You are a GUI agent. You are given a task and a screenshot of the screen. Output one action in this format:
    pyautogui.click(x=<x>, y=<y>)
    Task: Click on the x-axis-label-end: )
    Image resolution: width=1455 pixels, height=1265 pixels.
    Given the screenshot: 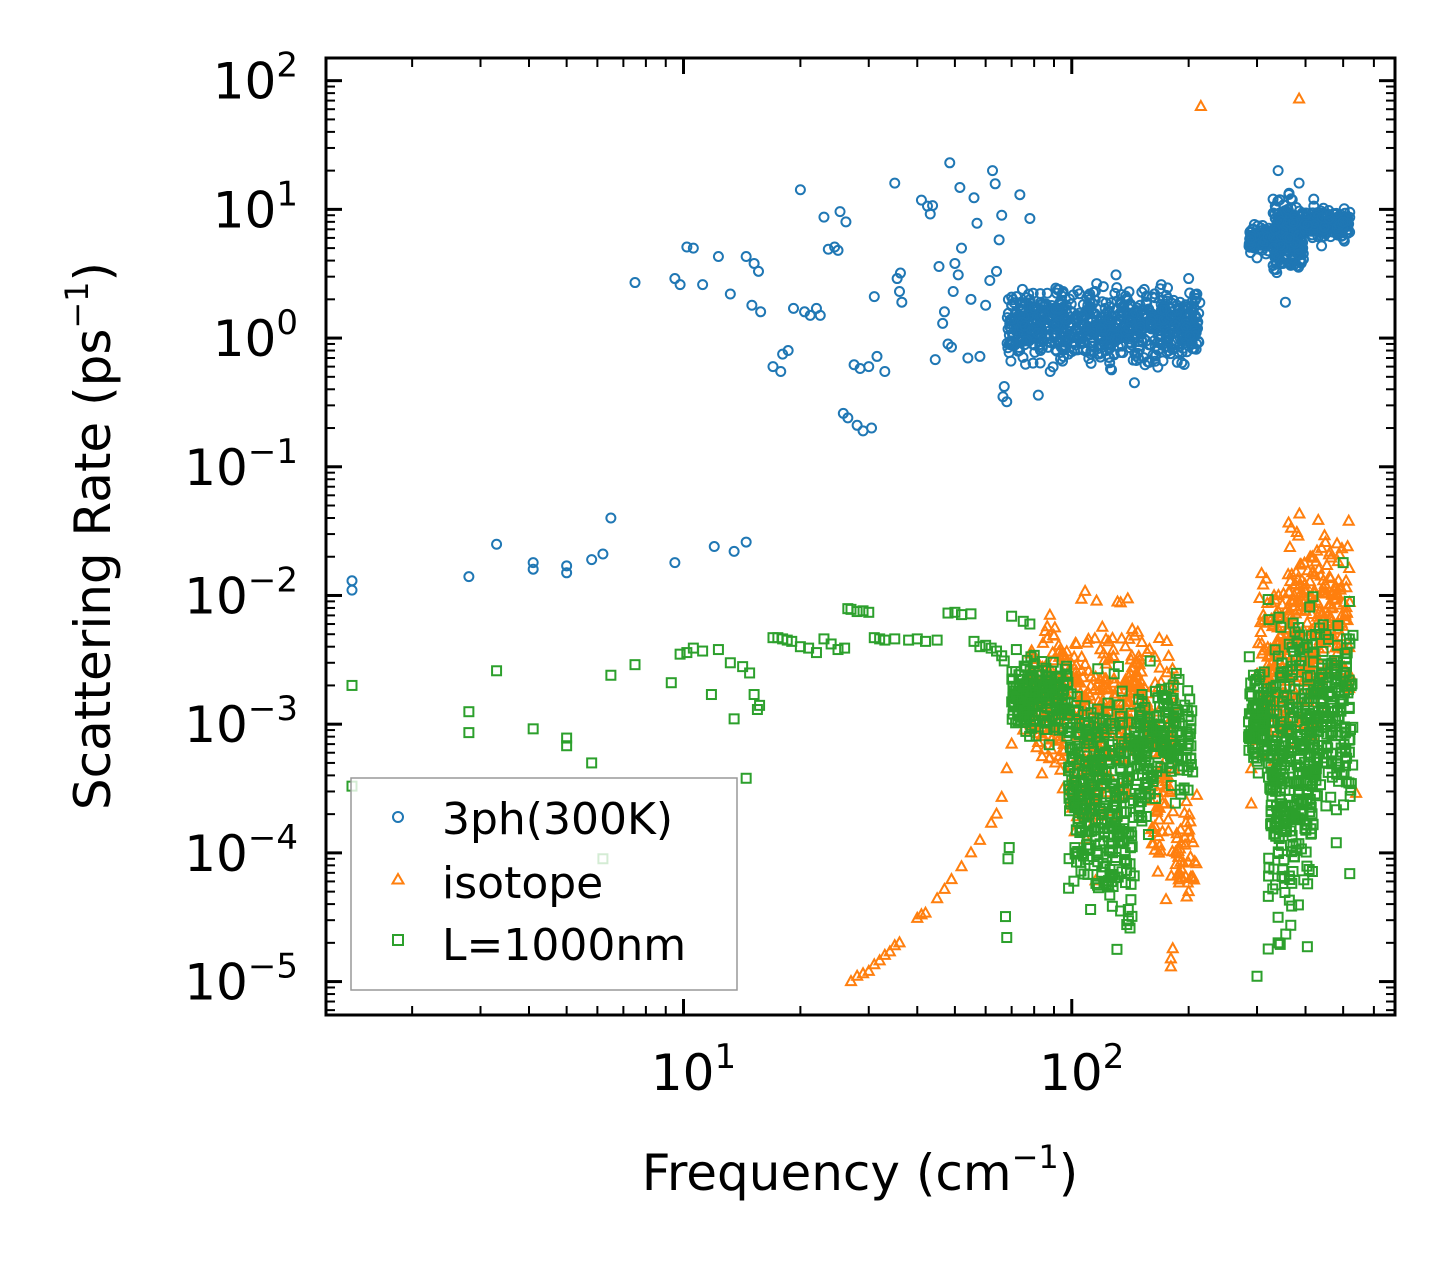 What is the action you would take?
    pyautogui.click(x=1069, y=1173)
    